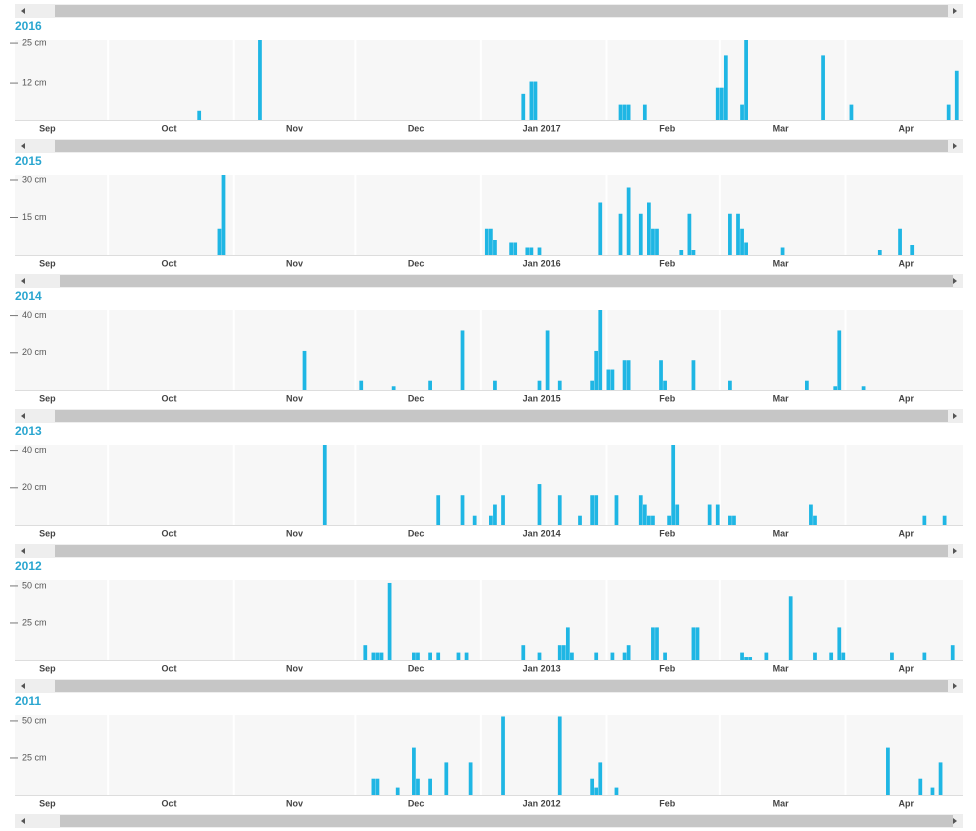  What do you see at coordinates (542, 668) in the screenshot?
I see `x-tick-label: Jan 2013` at bounding box center [542, 668].